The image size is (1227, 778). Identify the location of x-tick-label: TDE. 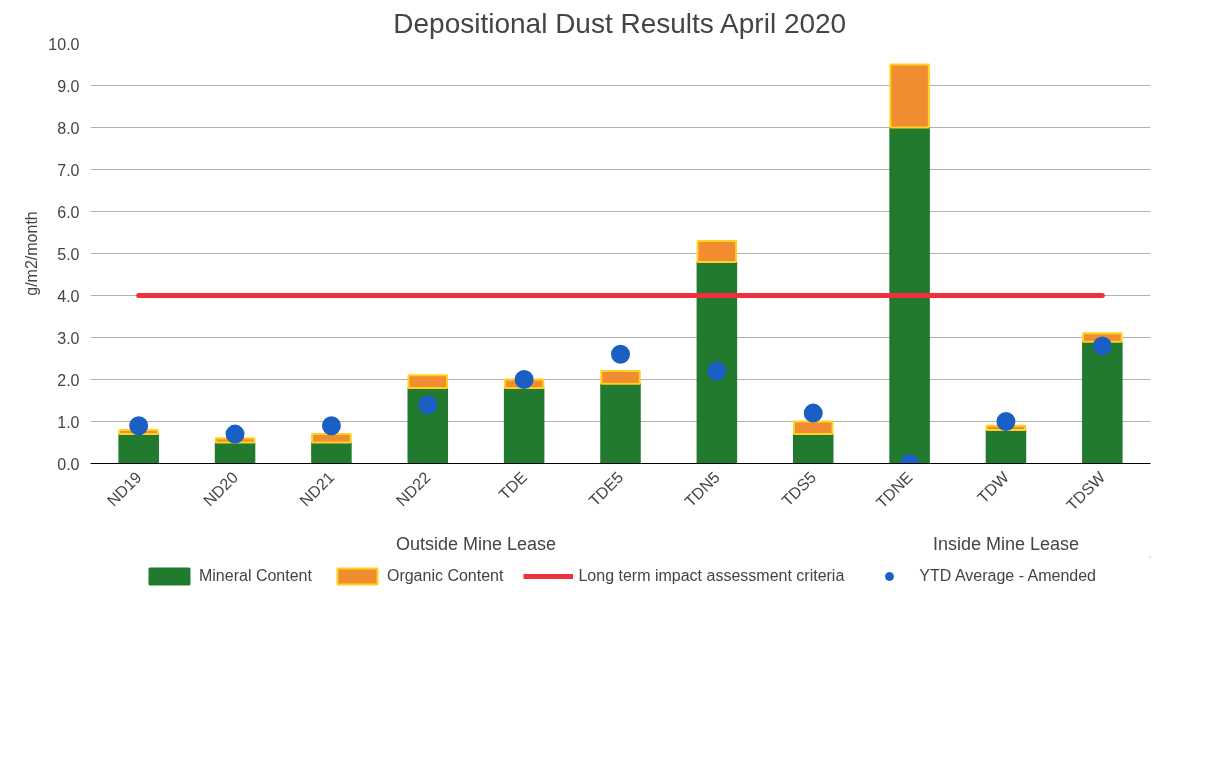
(513, 486).